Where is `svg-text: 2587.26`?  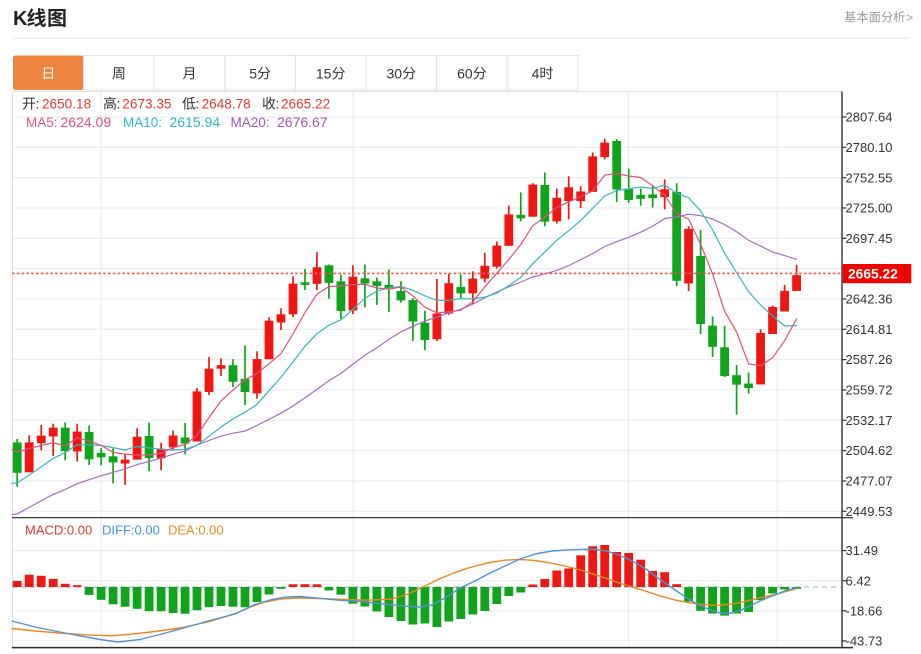
svg-text: 2587.26 is located at coordinates (869, 359).